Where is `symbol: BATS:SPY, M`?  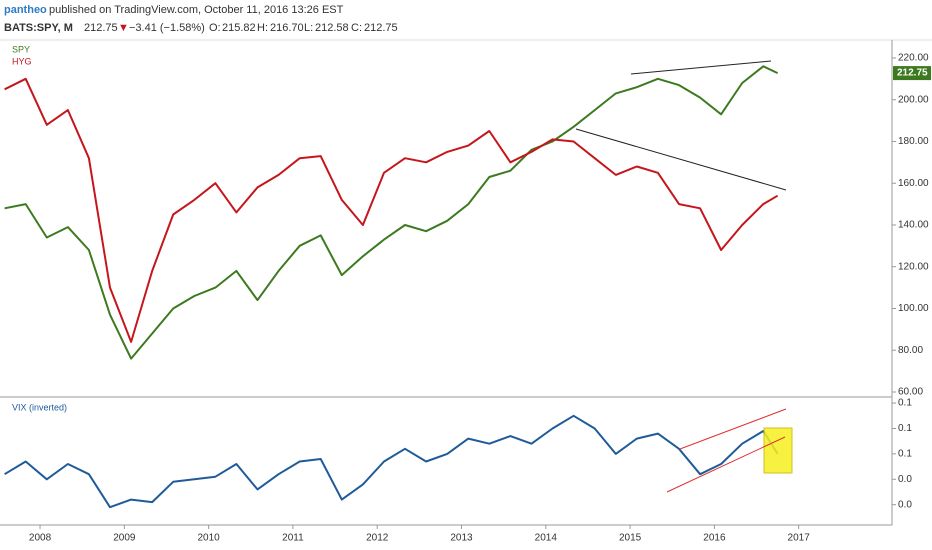
symbol: BATS:SPY, M is located at coordinates (38, 28).